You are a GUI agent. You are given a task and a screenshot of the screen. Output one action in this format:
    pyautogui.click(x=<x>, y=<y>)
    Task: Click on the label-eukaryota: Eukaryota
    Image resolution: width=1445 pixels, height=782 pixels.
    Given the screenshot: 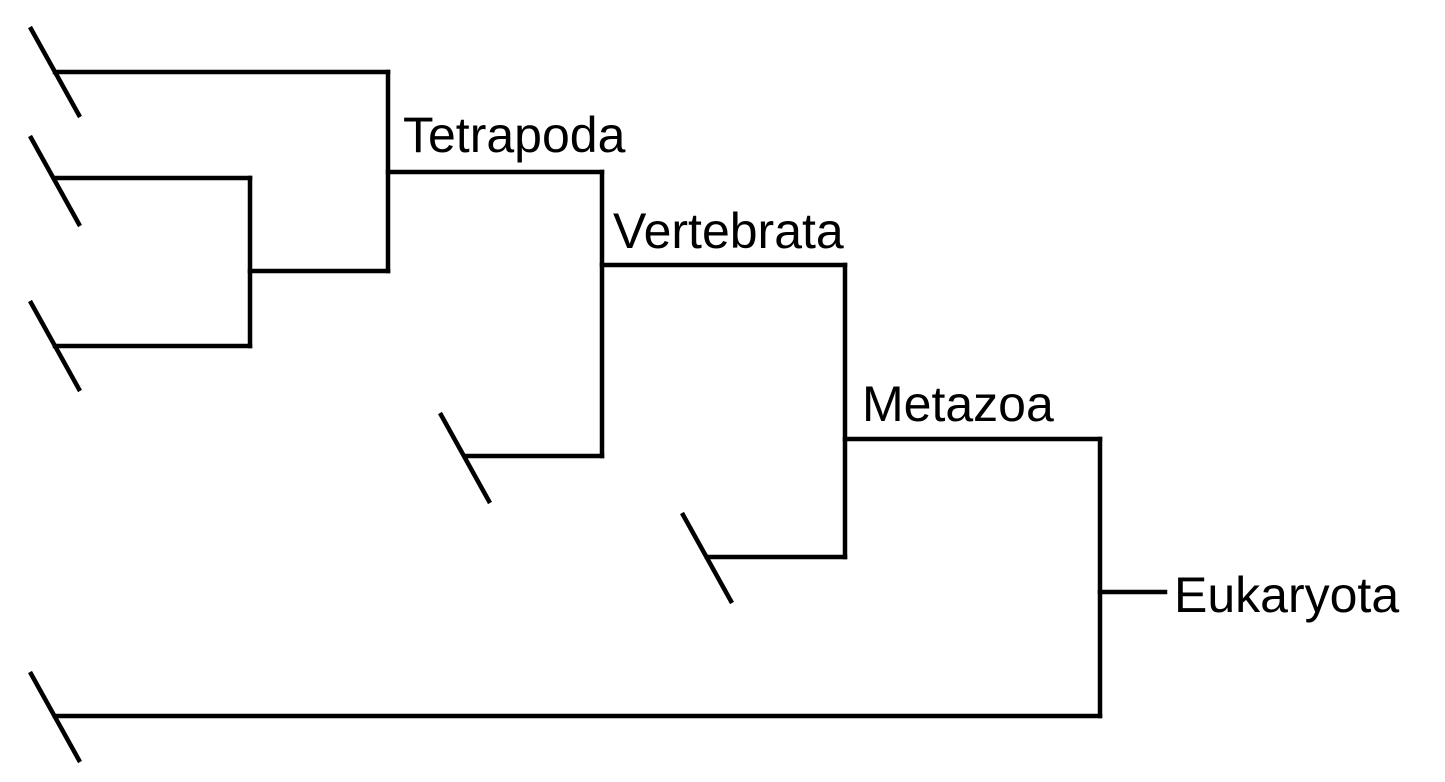 What is the action you would take?
    pyautogui.click(x=1286, y=595)
    